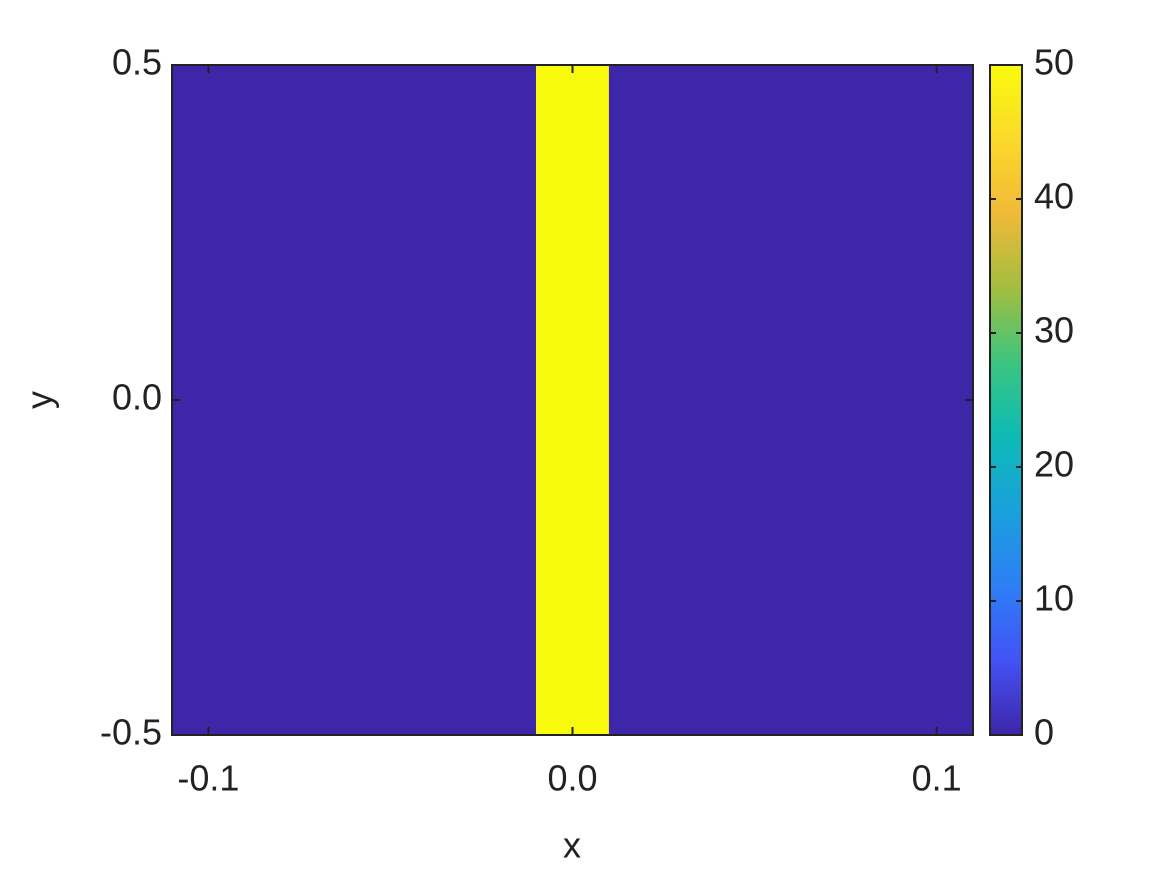 The image size is (1167, 875). I want to click on x-axis-label: x, so click(572, 845).